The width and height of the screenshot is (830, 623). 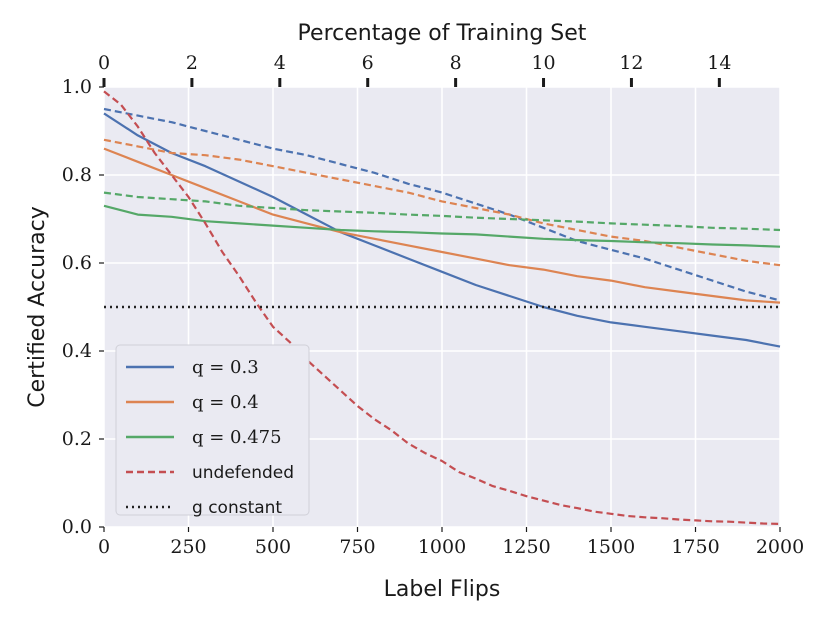 I want to click on y-tick-label: 0.8, so click(x=77, y=175).